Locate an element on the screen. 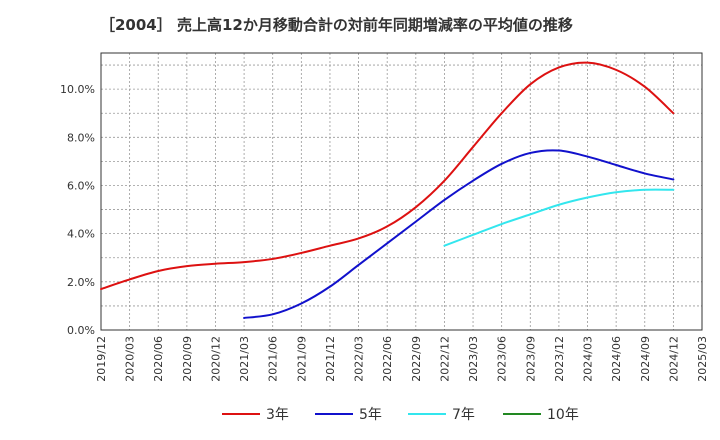 The image size is (720, 440). x-tick-label: 2025/03 is located at coordinates (702, 359).